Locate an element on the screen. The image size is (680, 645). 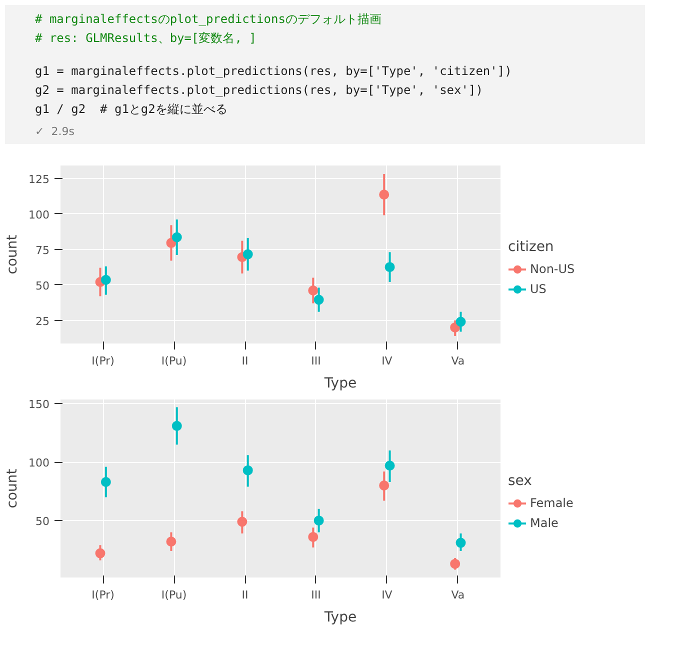
legend-label: Male is located at coordinates (544, 523).